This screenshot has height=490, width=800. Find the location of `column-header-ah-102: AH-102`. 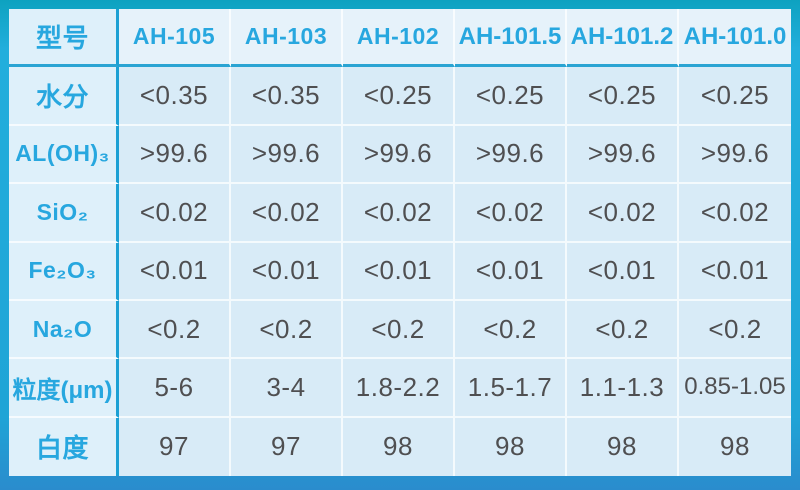

column-header-ah-102: AH-102 is located at coordinates (399, 38).